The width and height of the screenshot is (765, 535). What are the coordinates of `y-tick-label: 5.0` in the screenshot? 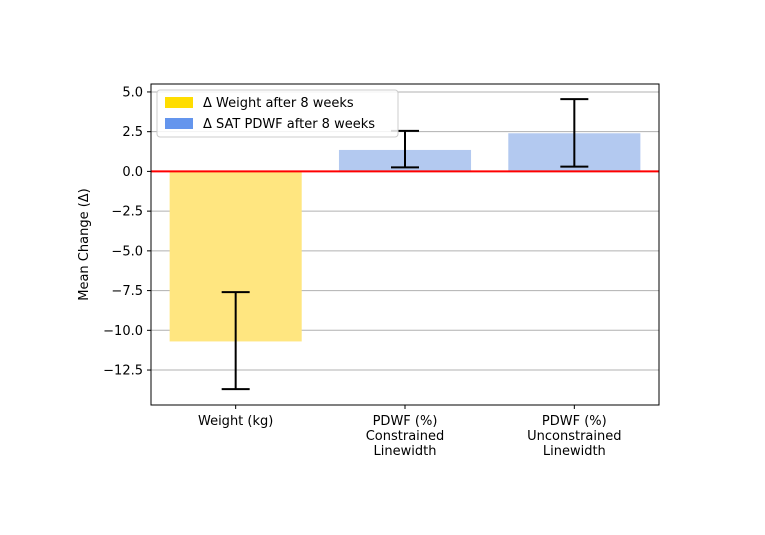 It's located at (132, 92).